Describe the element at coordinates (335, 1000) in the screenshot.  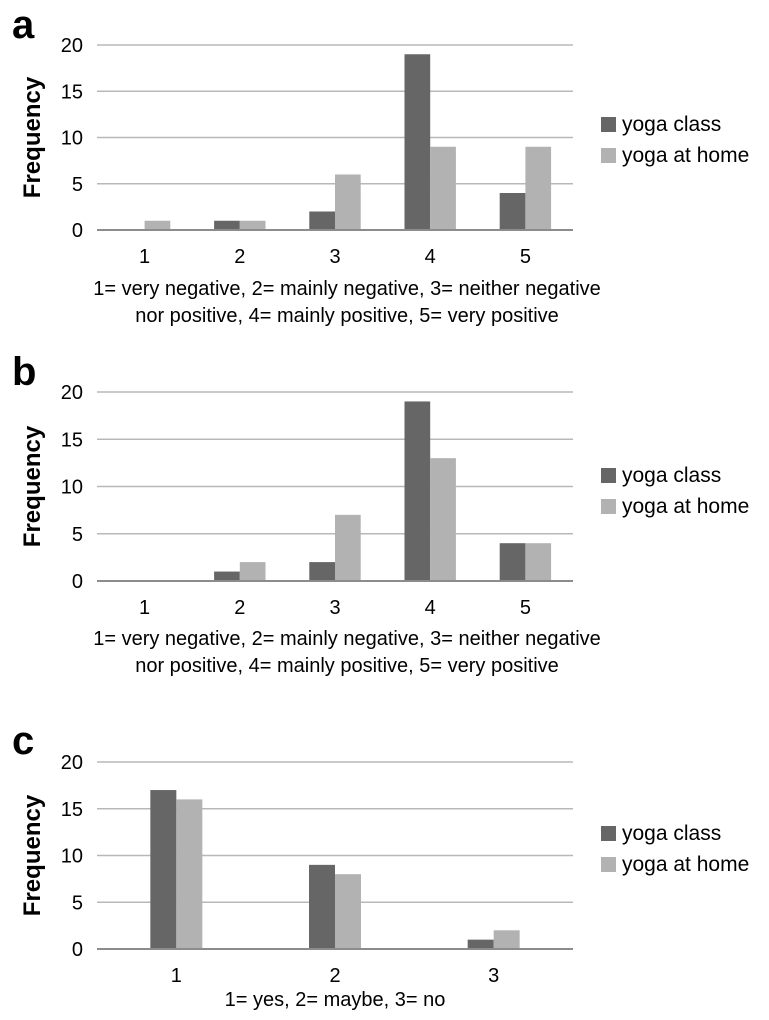
I see `x-axis-label: 1= yes, 2= maybe, 3= no` at that location.